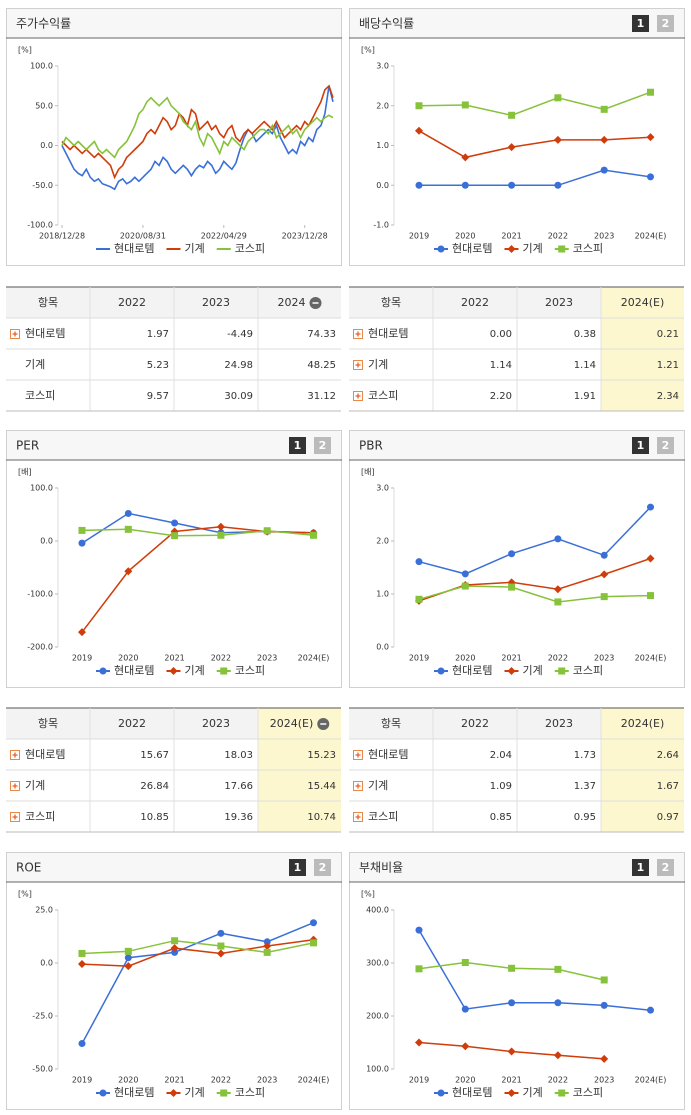 The height and width of the screenshot is (1115, 691). I want to click on table-header: 2023, so click(216, 302).